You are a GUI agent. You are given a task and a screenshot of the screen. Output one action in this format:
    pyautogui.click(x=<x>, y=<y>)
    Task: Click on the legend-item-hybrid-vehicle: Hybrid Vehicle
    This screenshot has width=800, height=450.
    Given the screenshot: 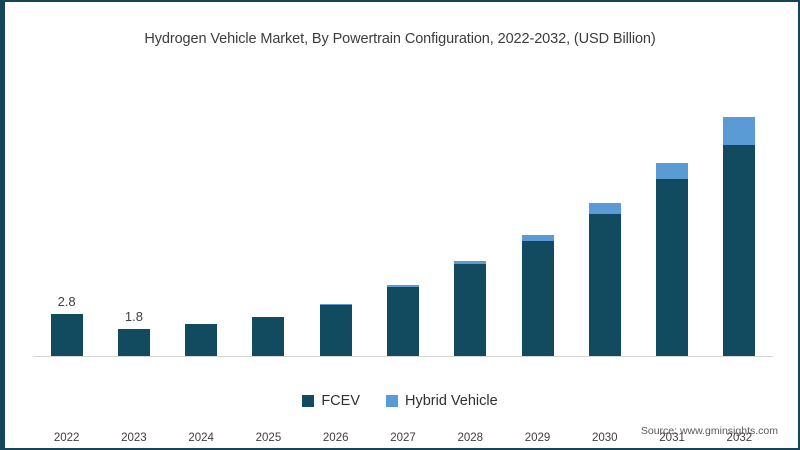 What is the action you would take?
    pyautogui.click(x=441, y=401)
    